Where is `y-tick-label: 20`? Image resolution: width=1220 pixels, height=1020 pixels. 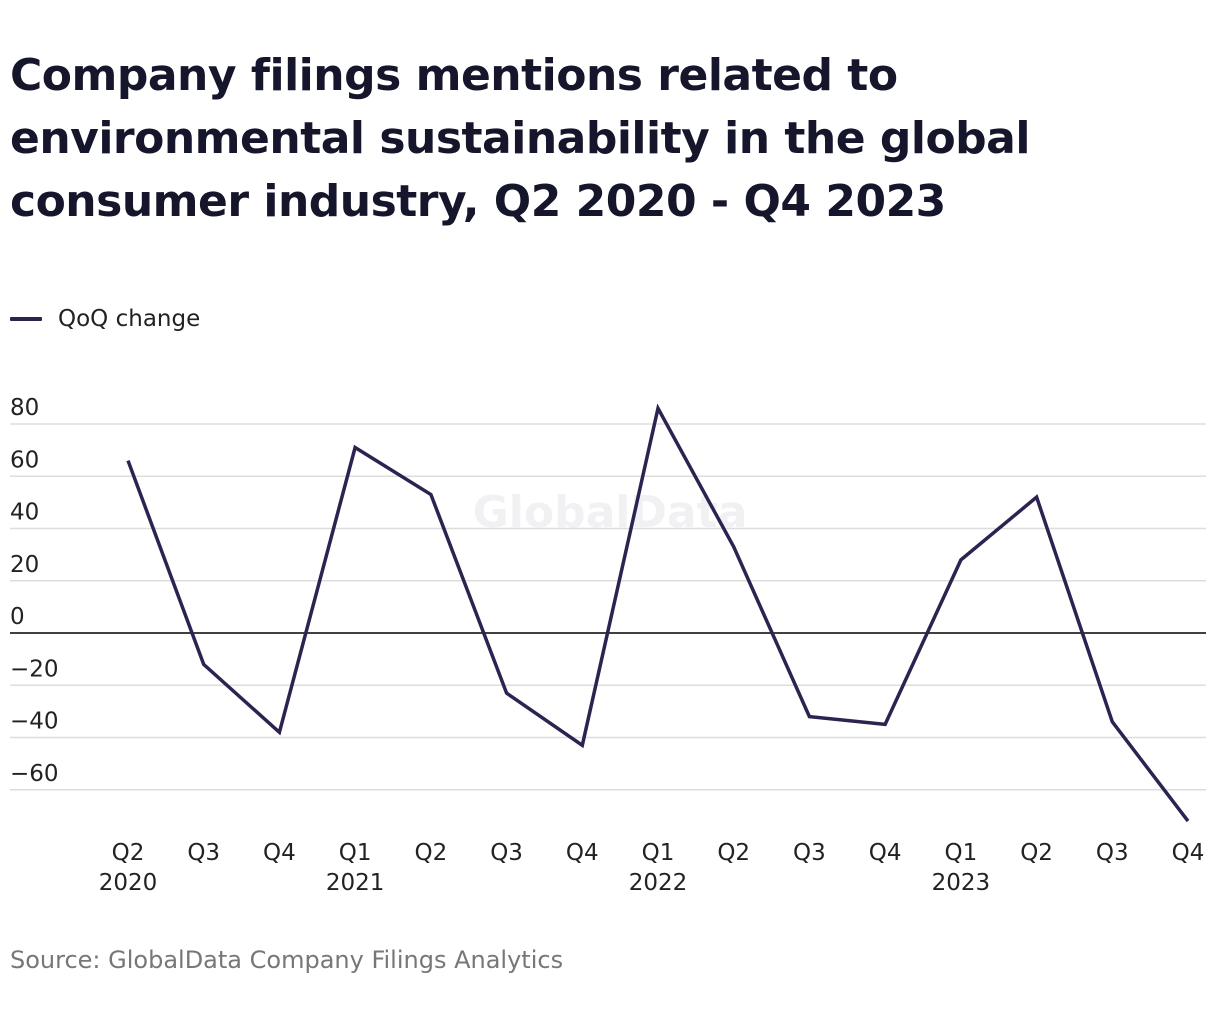
y-tick-label: 20 is located at coordinates (24, 565).